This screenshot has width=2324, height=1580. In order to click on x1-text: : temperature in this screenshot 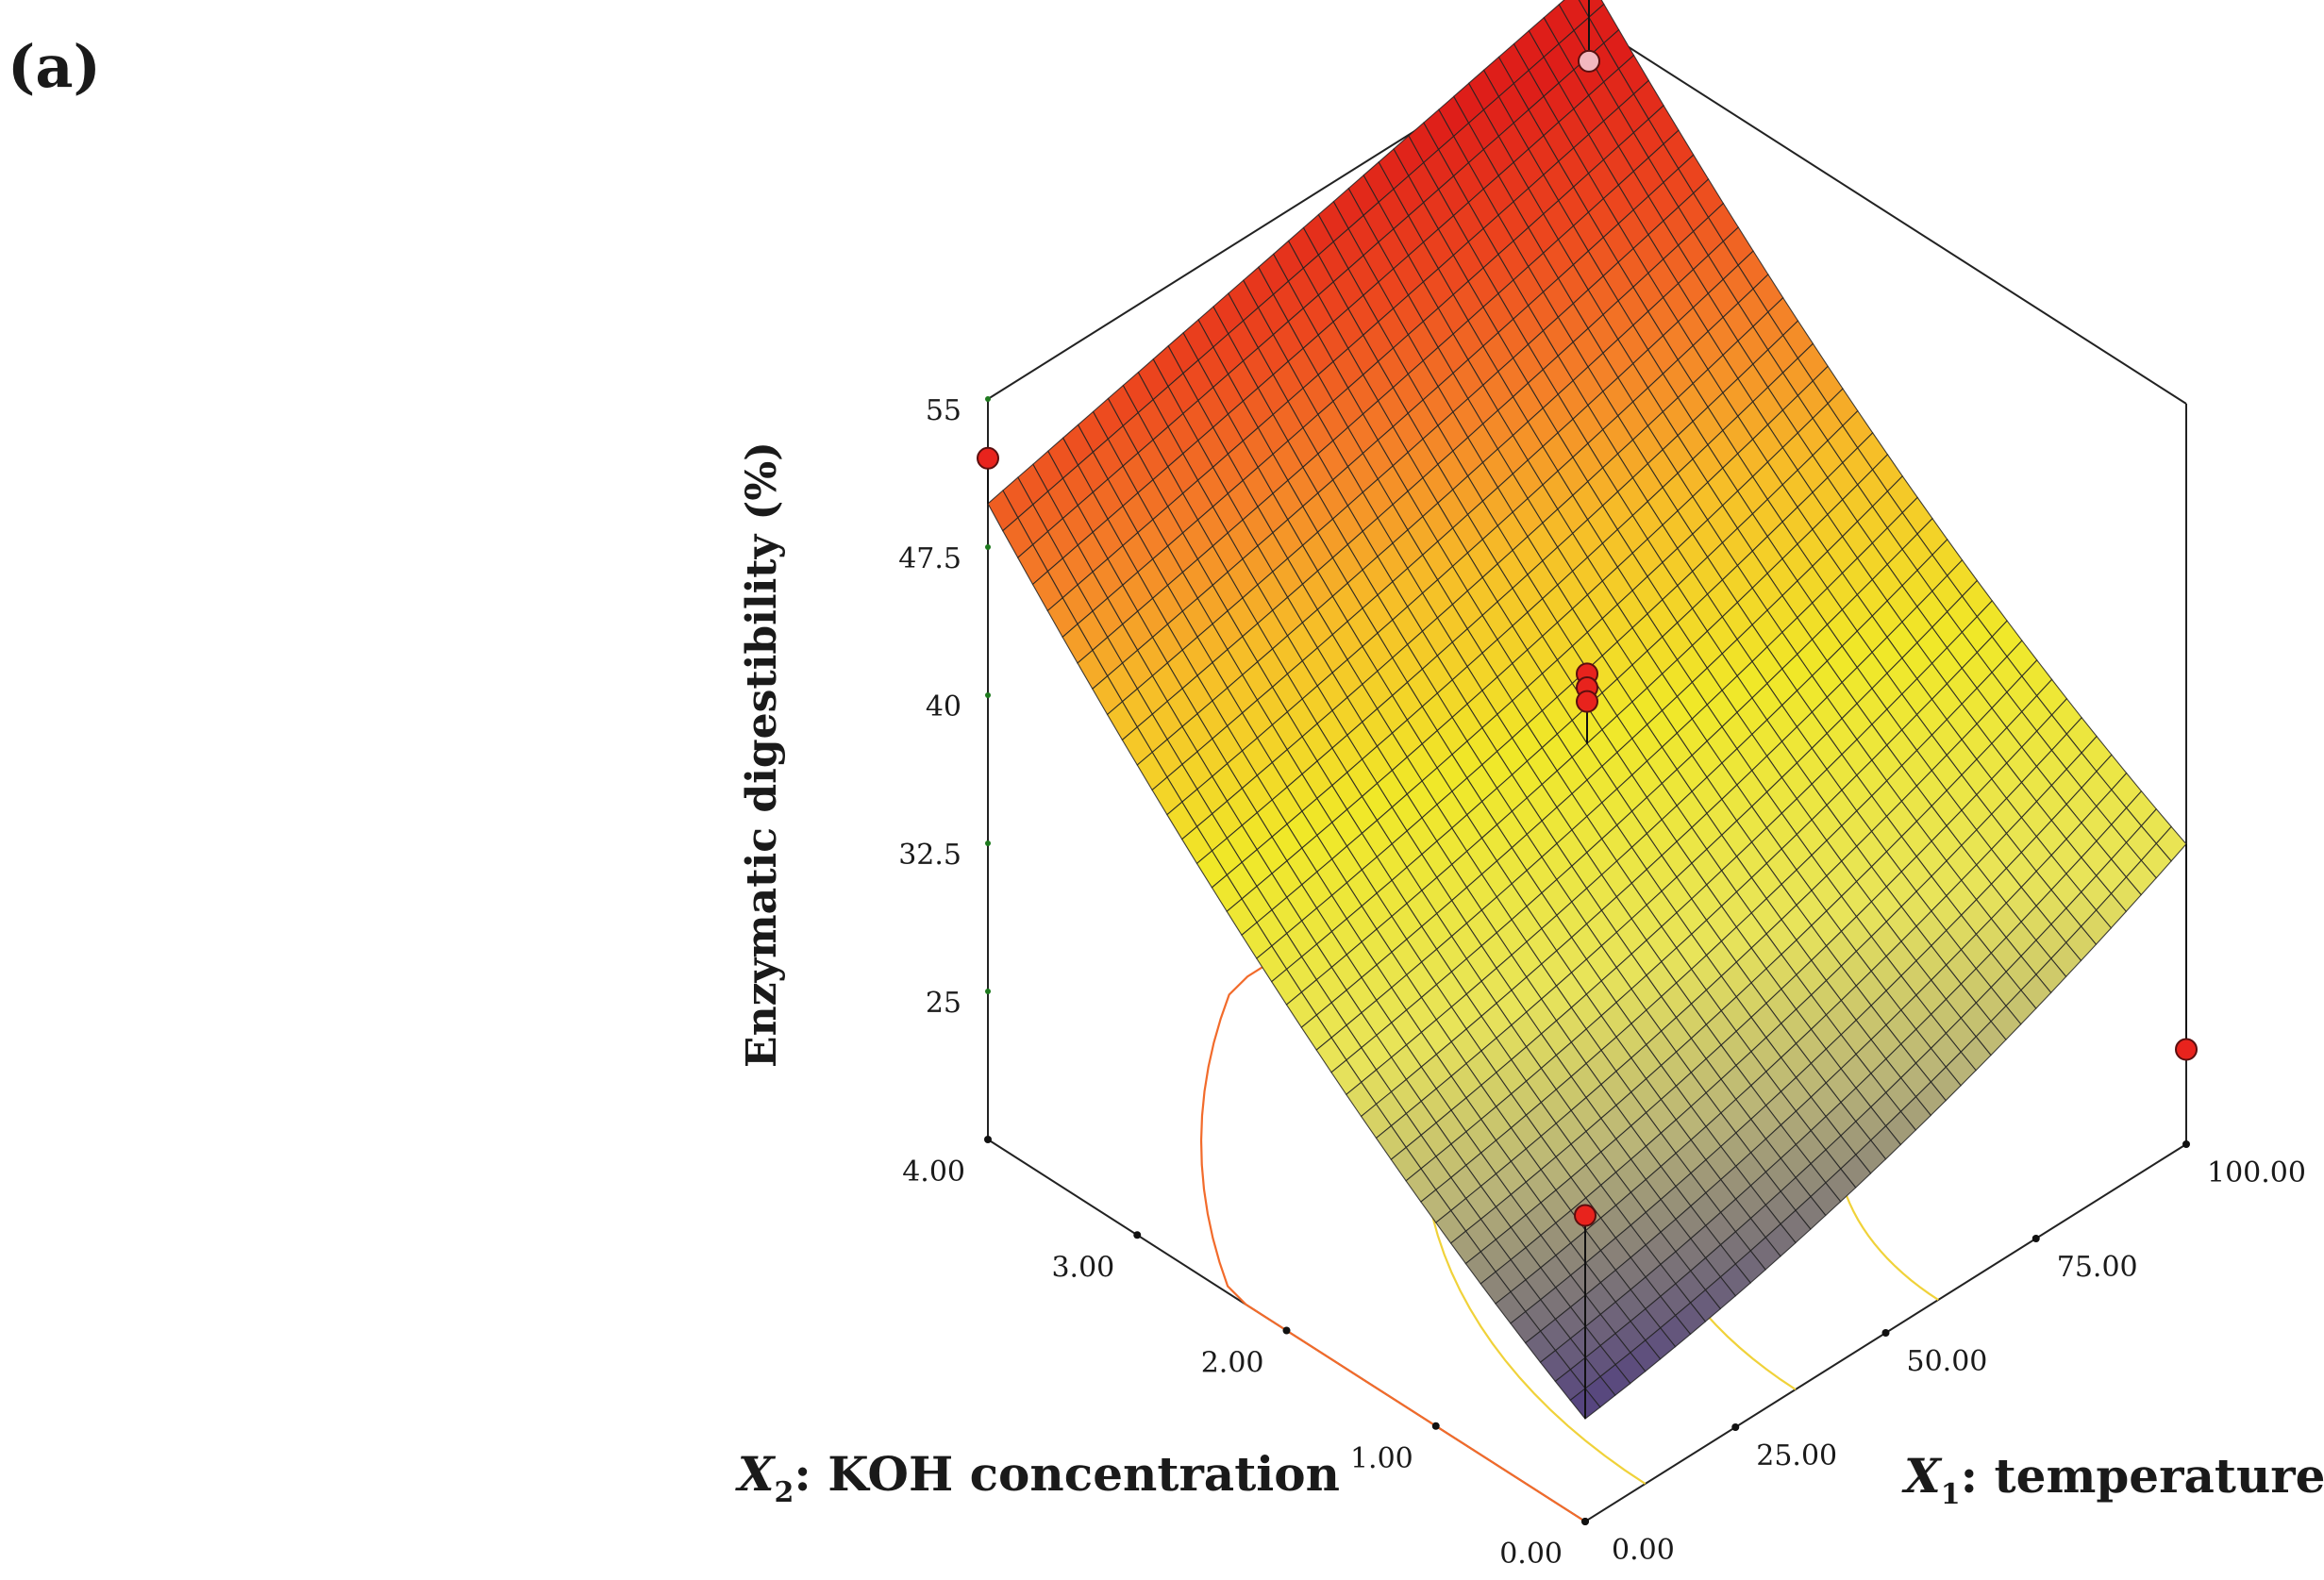, I will do `click(2142, 1476)`.